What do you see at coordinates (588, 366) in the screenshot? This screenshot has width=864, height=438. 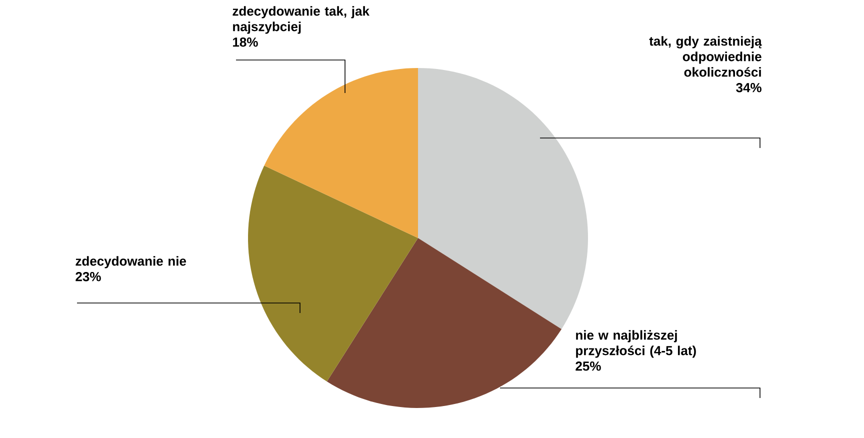 I see `data-label: 25%` at bounding box center [588, 366].